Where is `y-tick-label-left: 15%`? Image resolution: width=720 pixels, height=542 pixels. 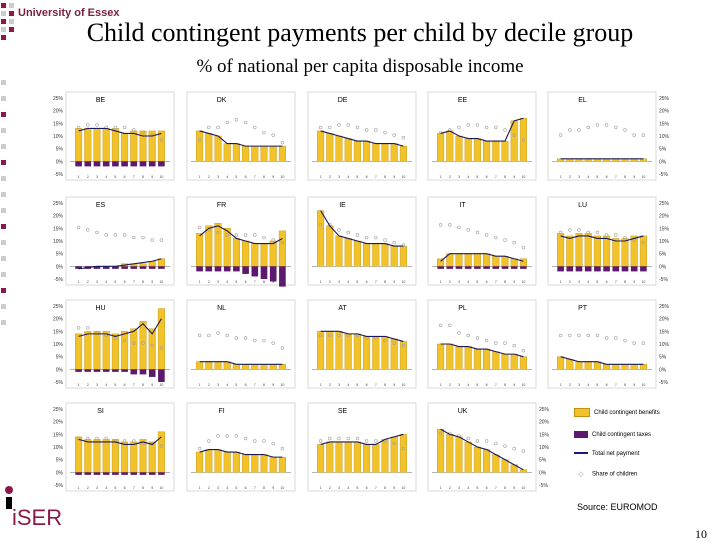
y-tick-label-left: 15% is located at coordinates (58, 229).